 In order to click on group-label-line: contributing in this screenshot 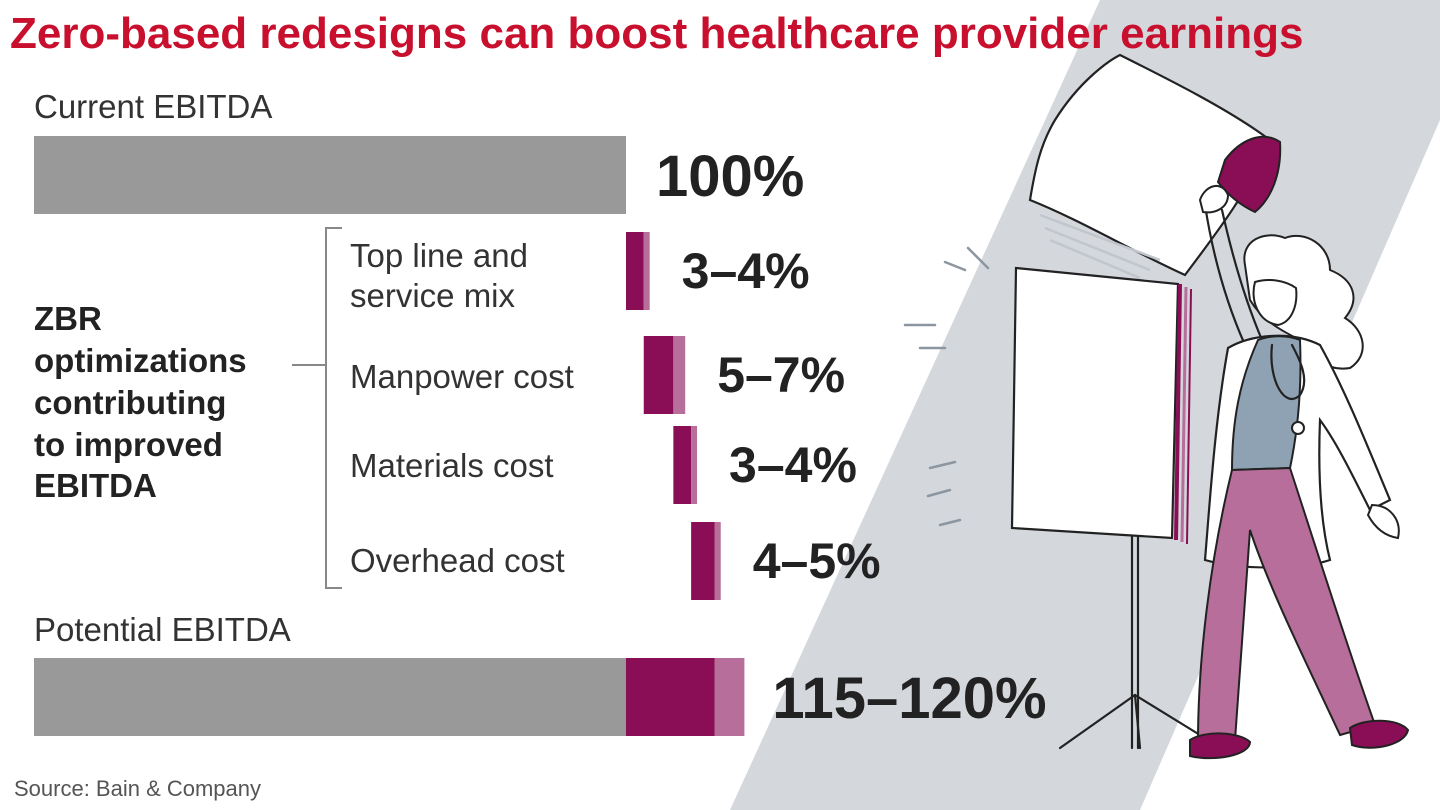, I will do `click(130, 402)`.